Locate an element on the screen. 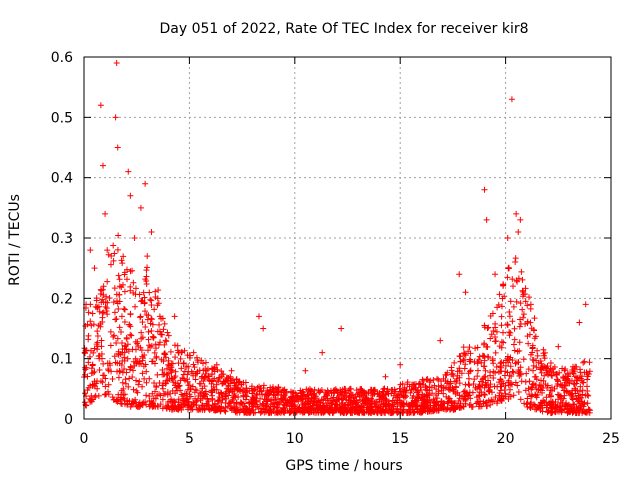 Image resolution: width=640 pixels, height=480 pixels. x-tick-label: 10 is located at coordinates (295, 439).